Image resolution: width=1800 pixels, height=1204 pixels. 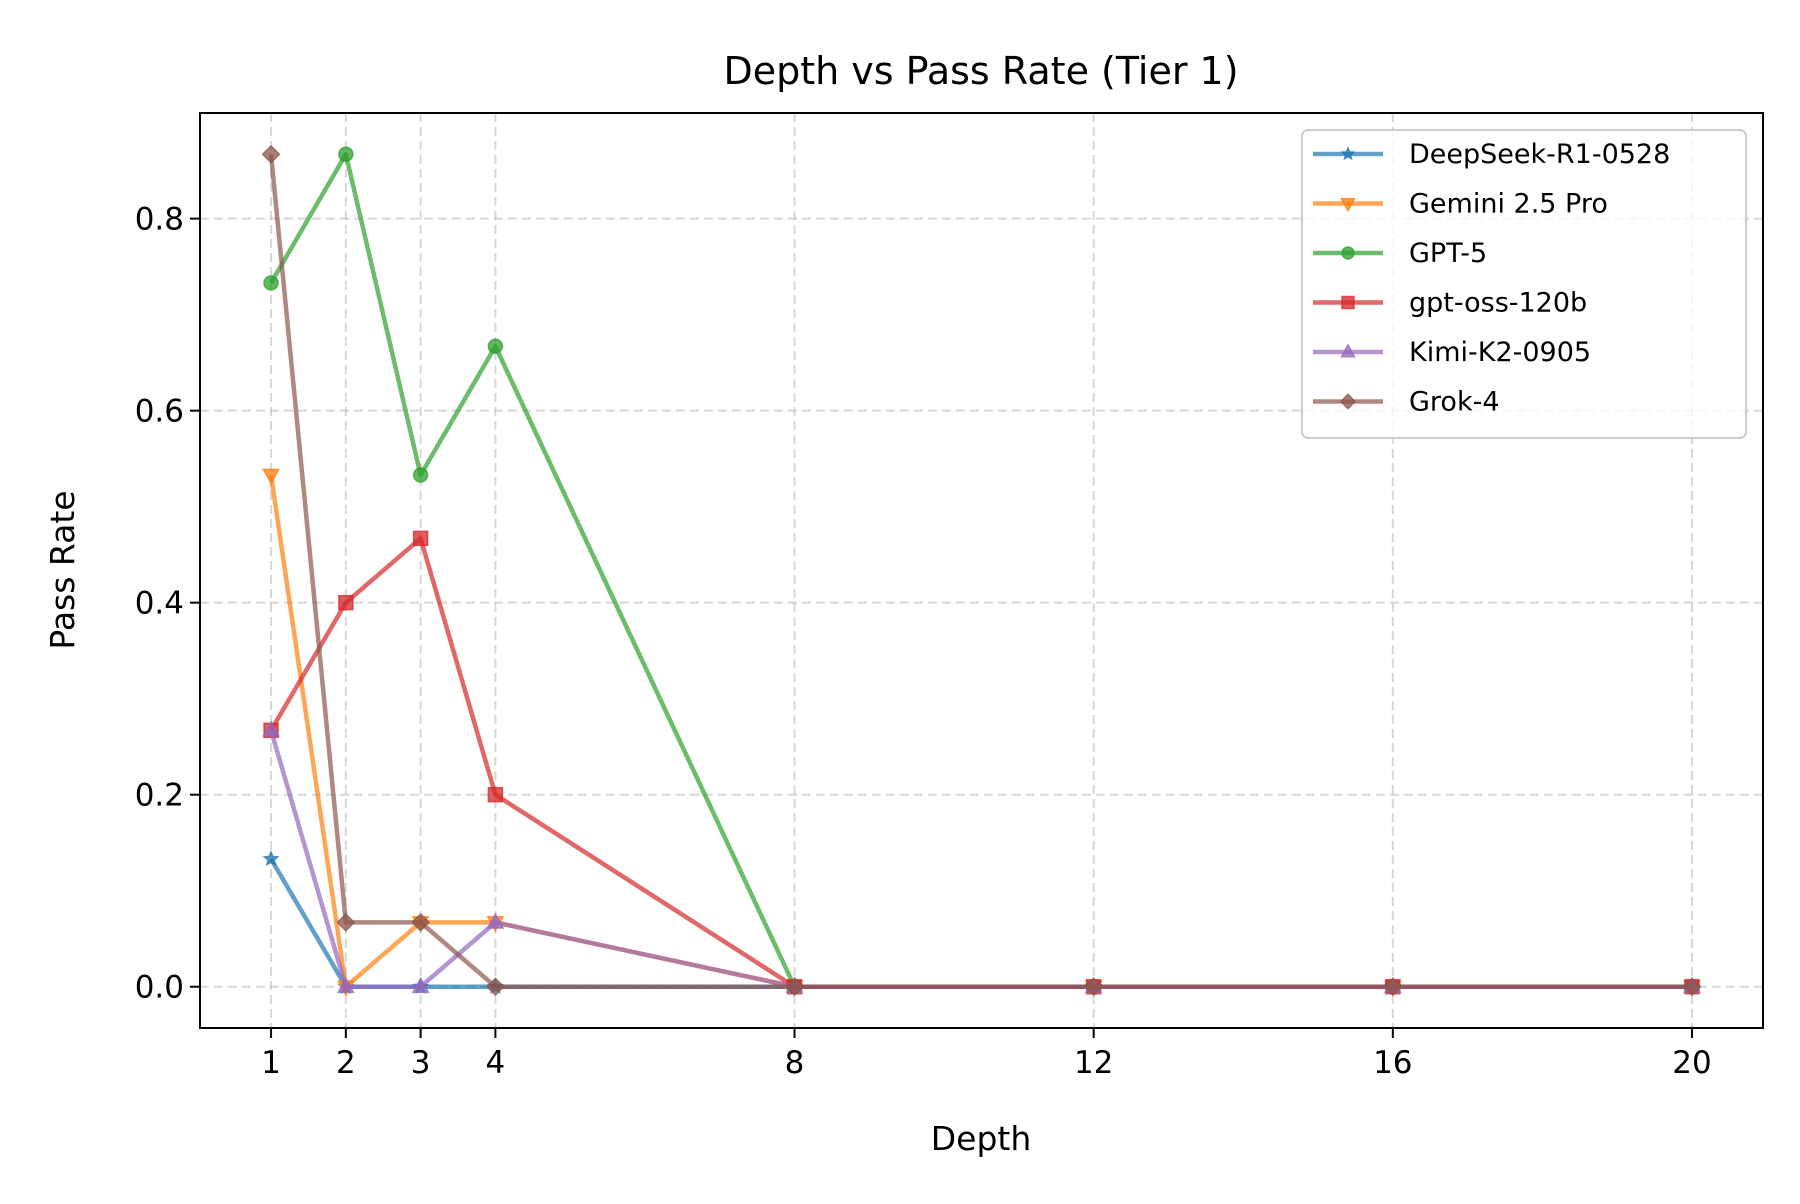 What do you see at coordinates (1406, 402) in the screenshot?
I see `legend-item: Grok-4` at bounding box center [1406, 402].